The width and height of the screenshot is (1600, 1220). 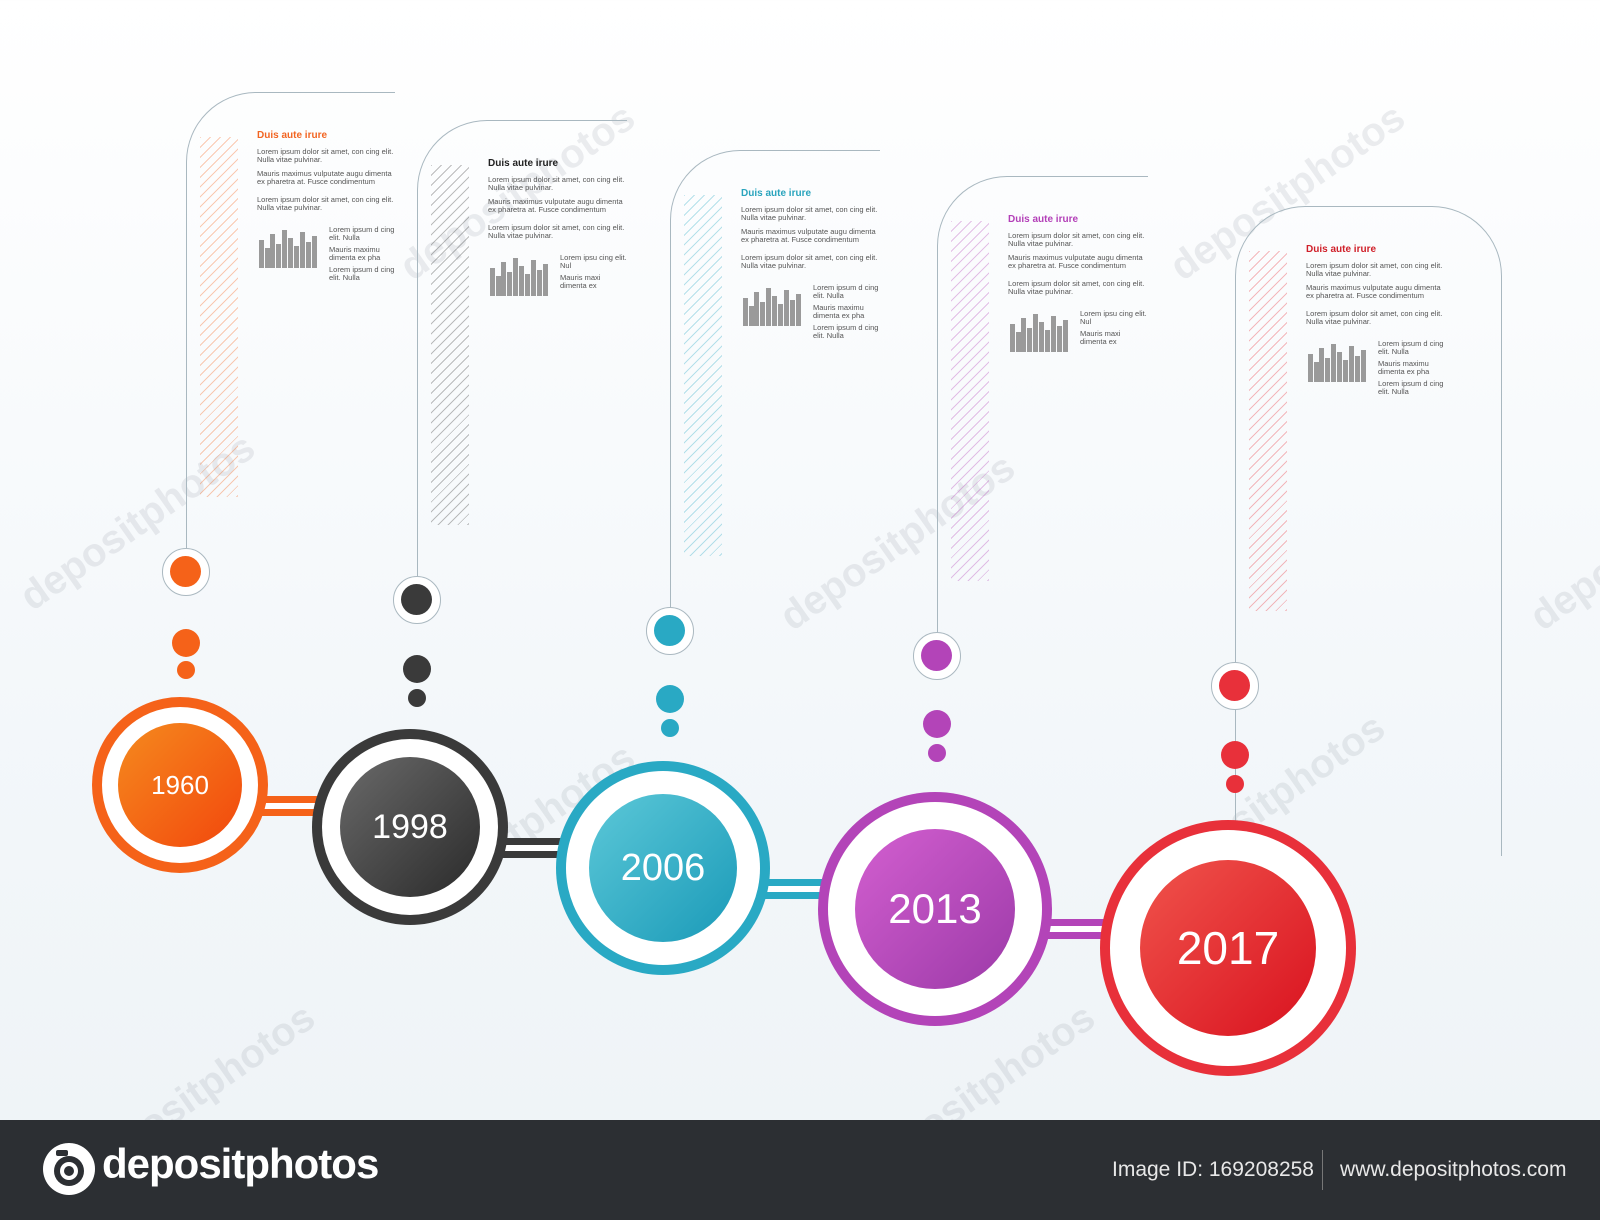 I want to click on milestone-circle: 2013, so click(x=935, y=909).